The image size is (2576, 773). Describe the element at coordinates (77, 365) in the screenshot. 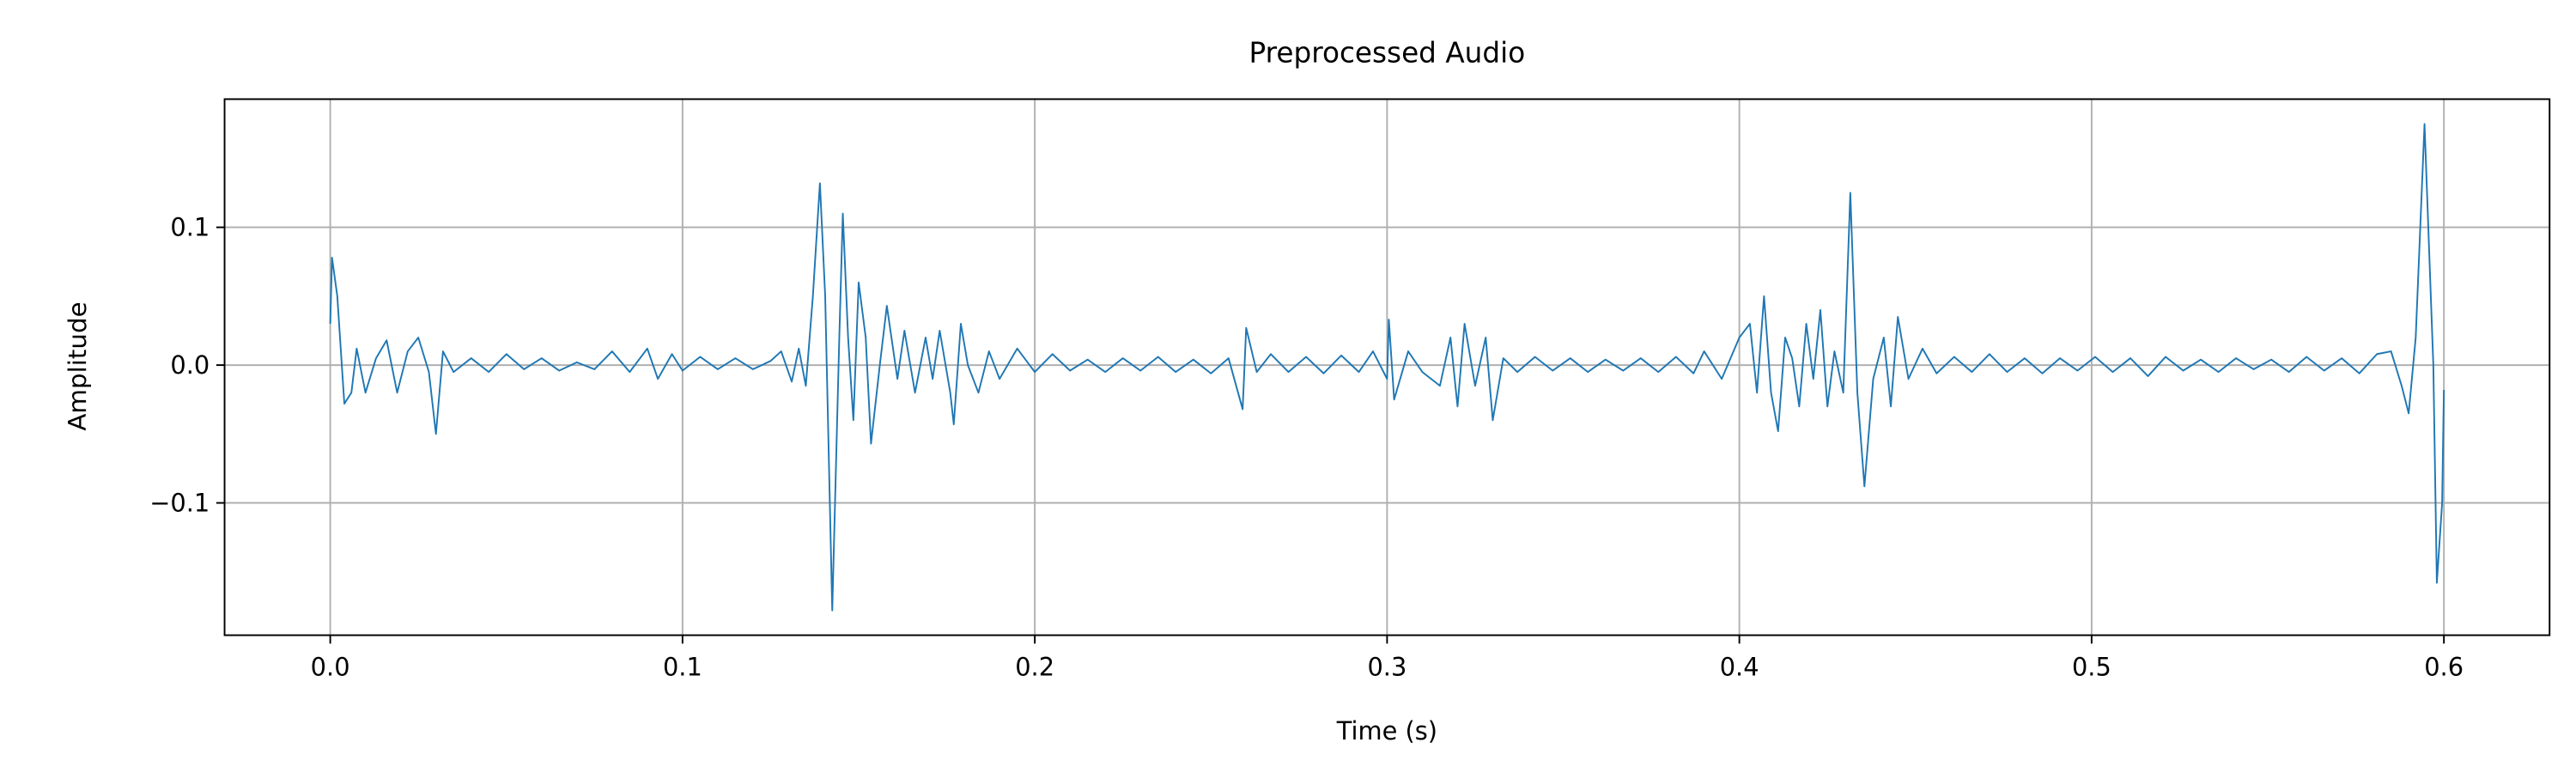

I see `y-axis-label: Amplitude` at that location.